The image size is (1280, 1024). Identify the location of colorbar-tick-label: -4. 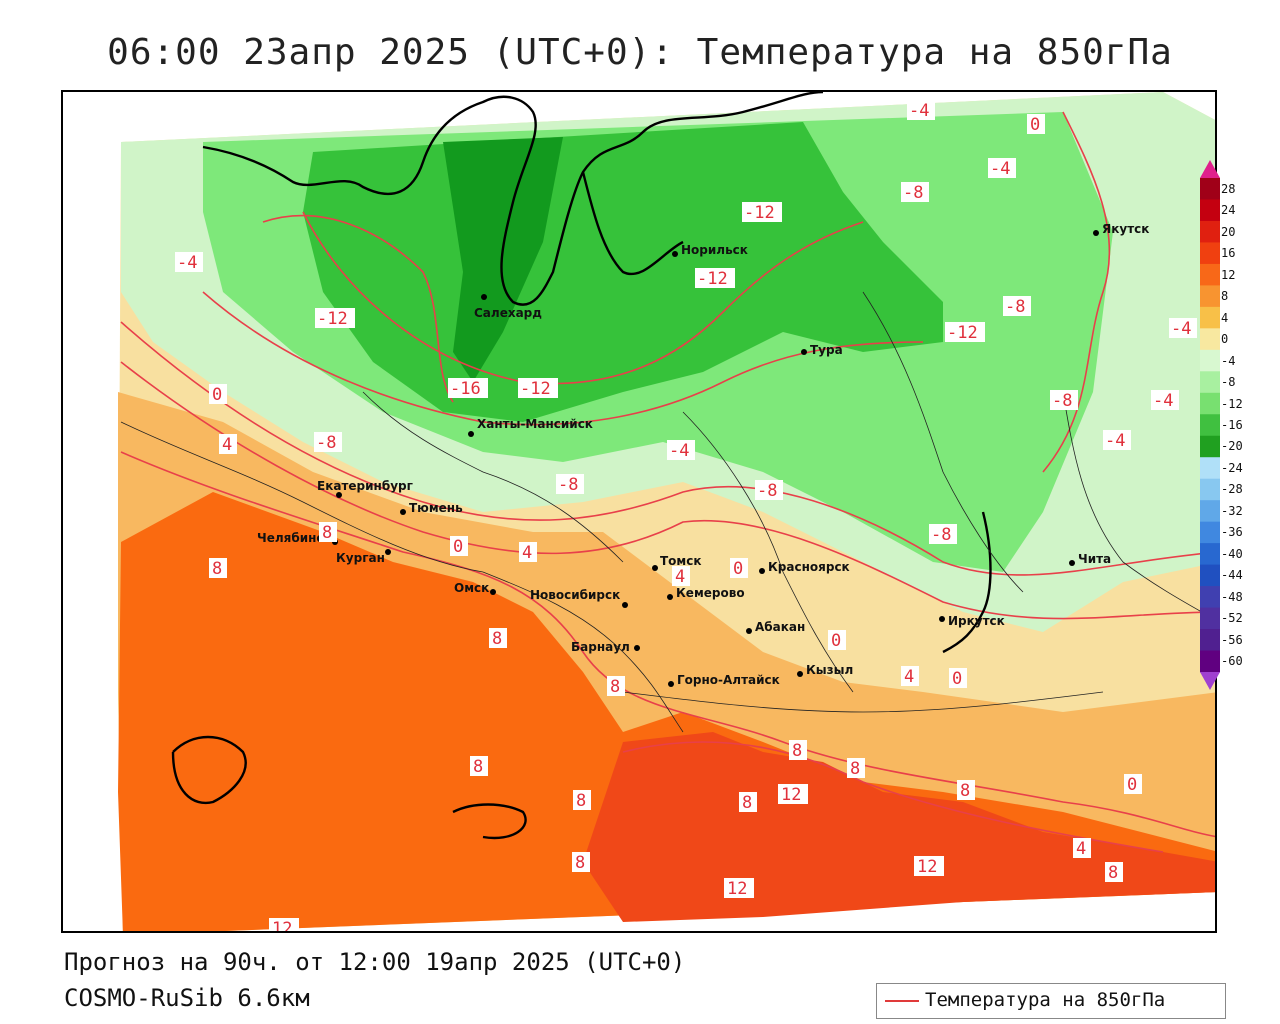
(1228, 360).